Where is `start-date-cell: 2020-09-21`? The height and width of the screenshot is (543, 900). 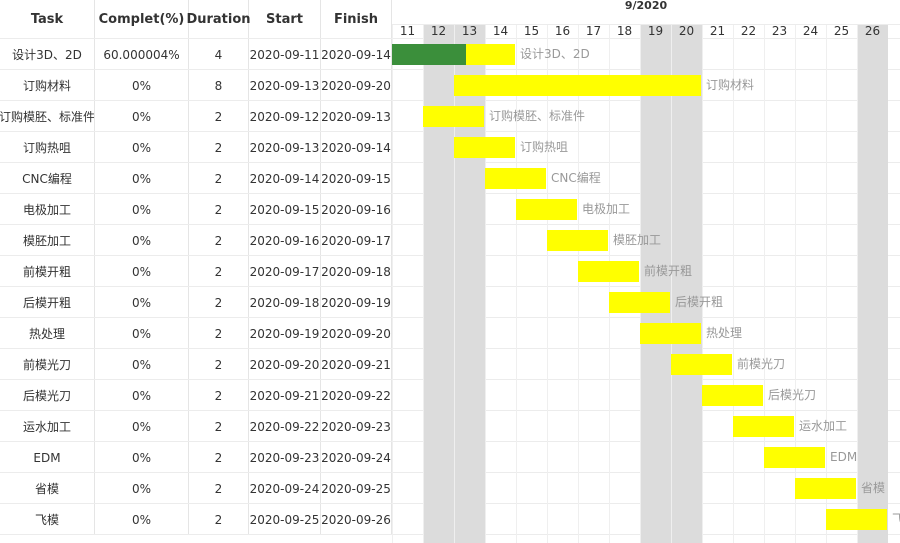 start-date-cell: 2020-09-21 is located at coordinates (285, 395).